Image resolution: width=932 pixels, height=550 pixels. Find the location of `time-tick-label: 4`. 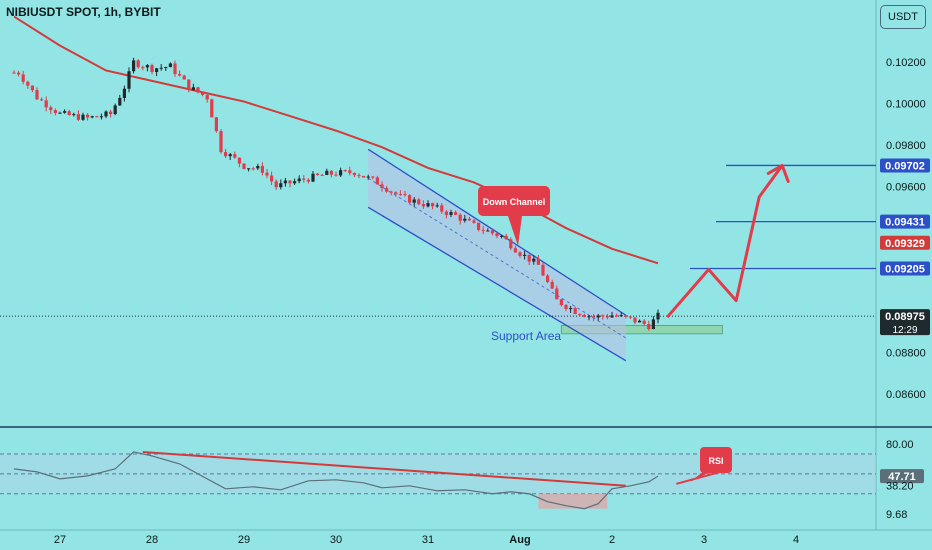

time-tick-label: 4 is located at coordinates (796, 540).